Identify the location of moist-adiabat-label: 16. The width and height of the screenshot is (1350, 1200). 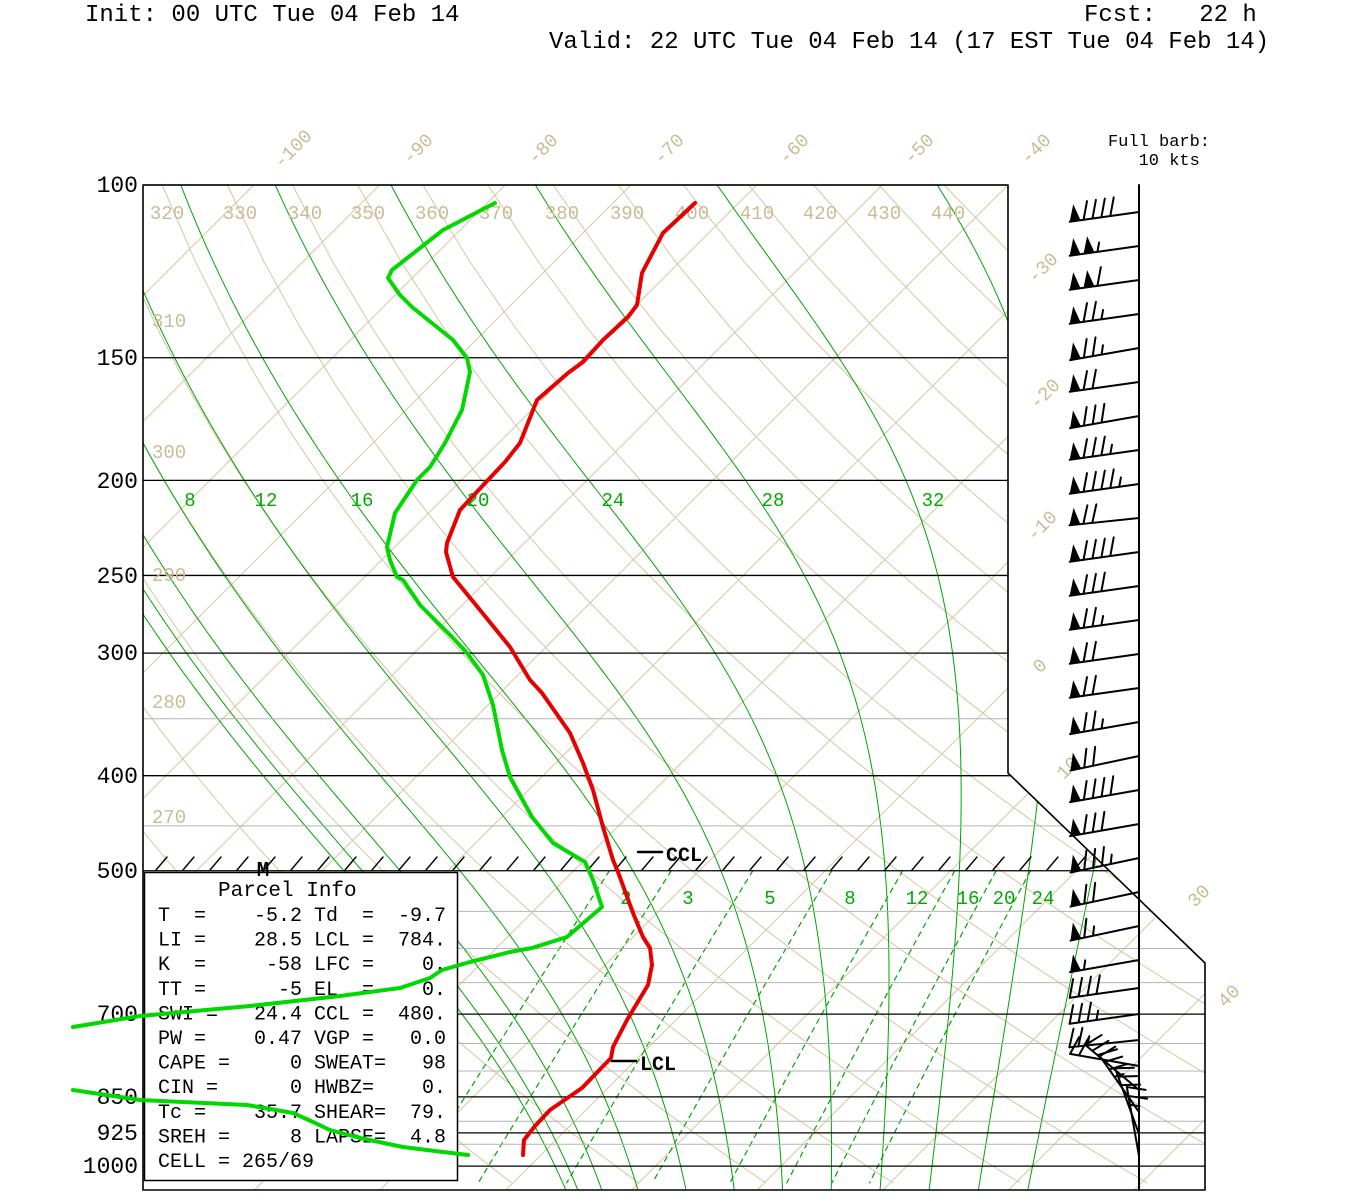
(362, 501).